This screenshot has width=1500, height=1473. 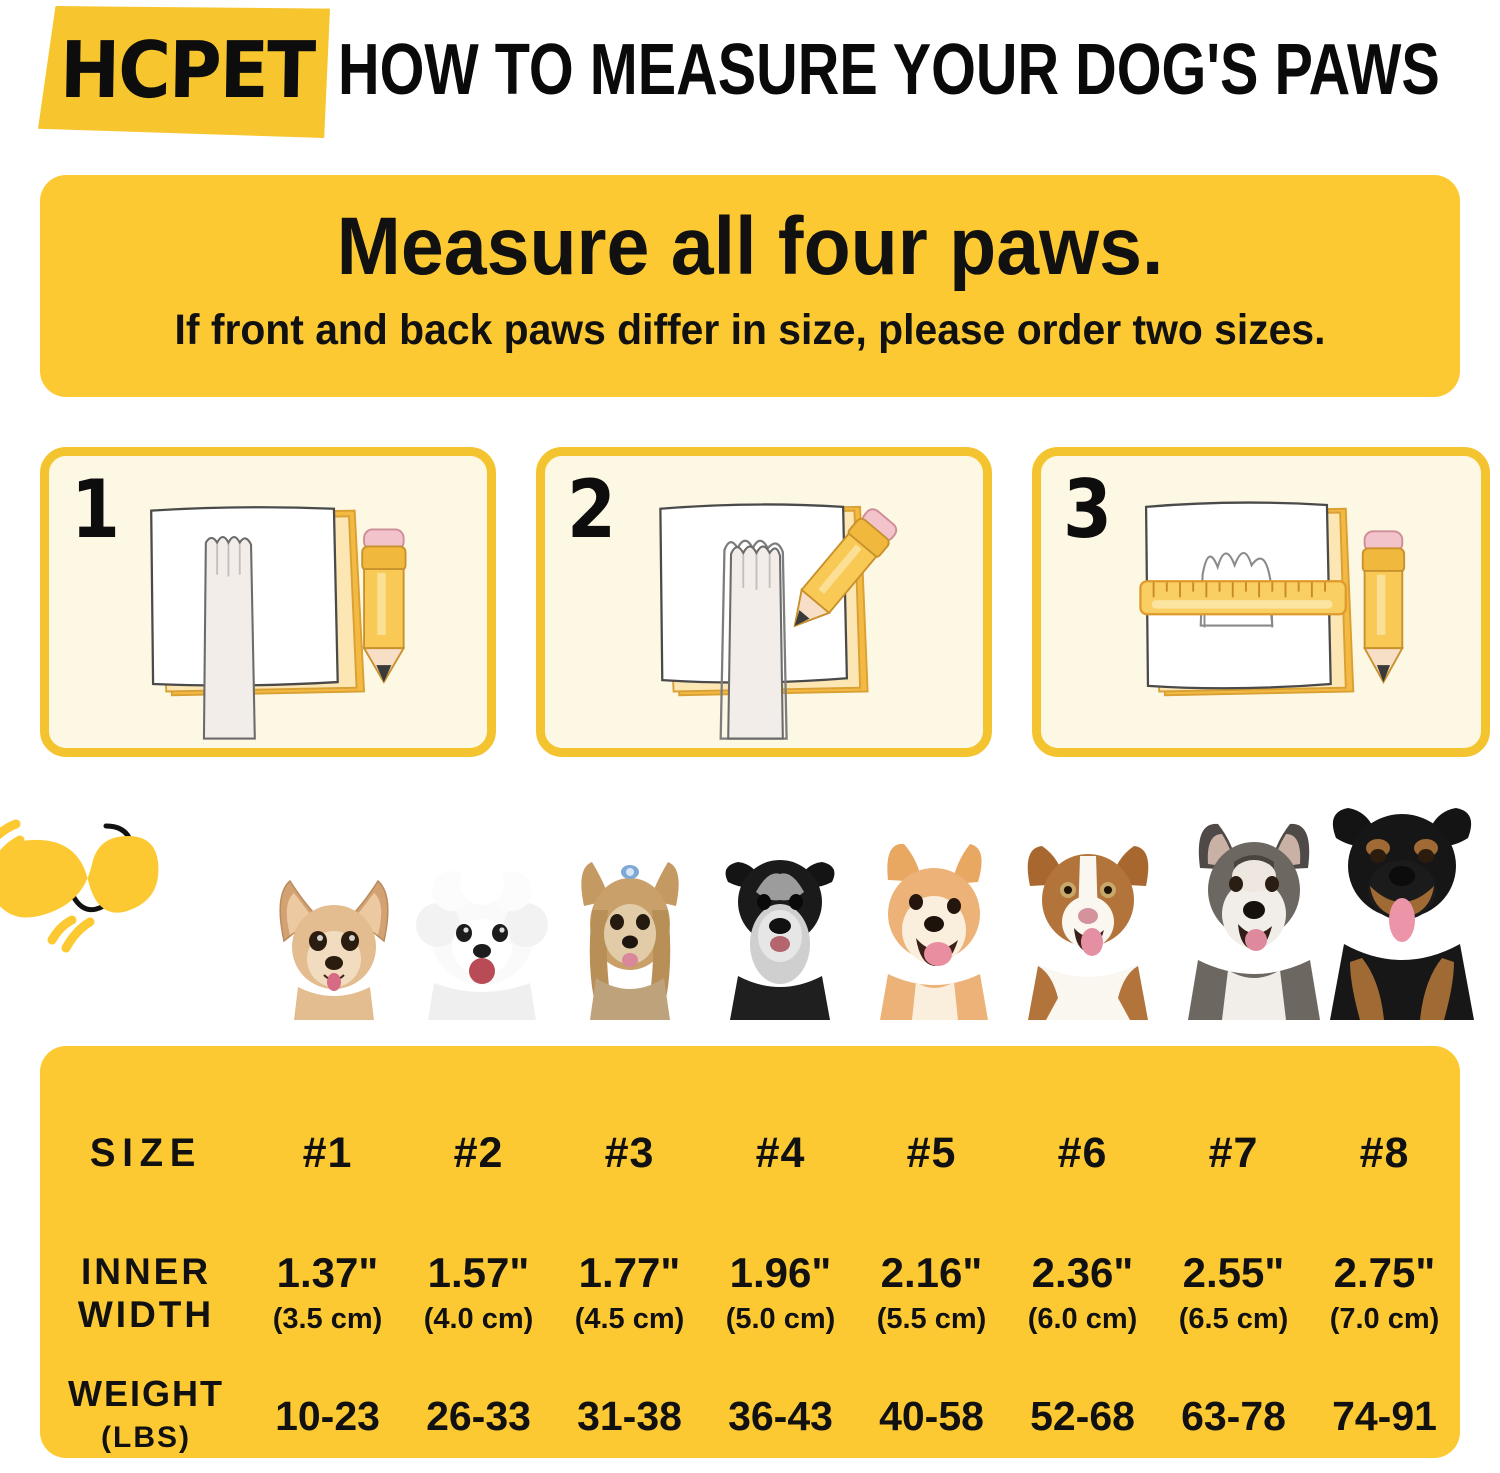 What do you see at coordinates (629, 1152) in the screenshot?
I see `size-cell-3: #3` at bounding box center [629, 1152].